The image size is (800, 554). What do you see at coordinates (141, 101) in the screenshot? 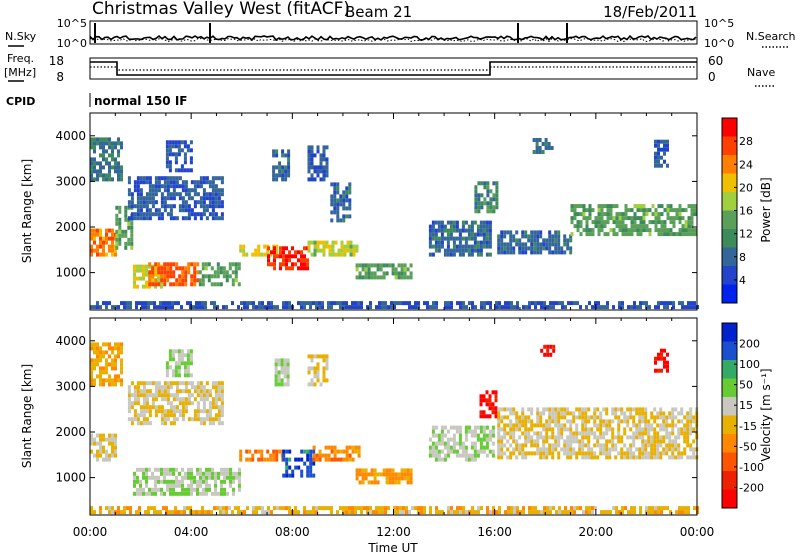
I see `cpid-text: normal 150 IF` at bounding box center [141, 101].